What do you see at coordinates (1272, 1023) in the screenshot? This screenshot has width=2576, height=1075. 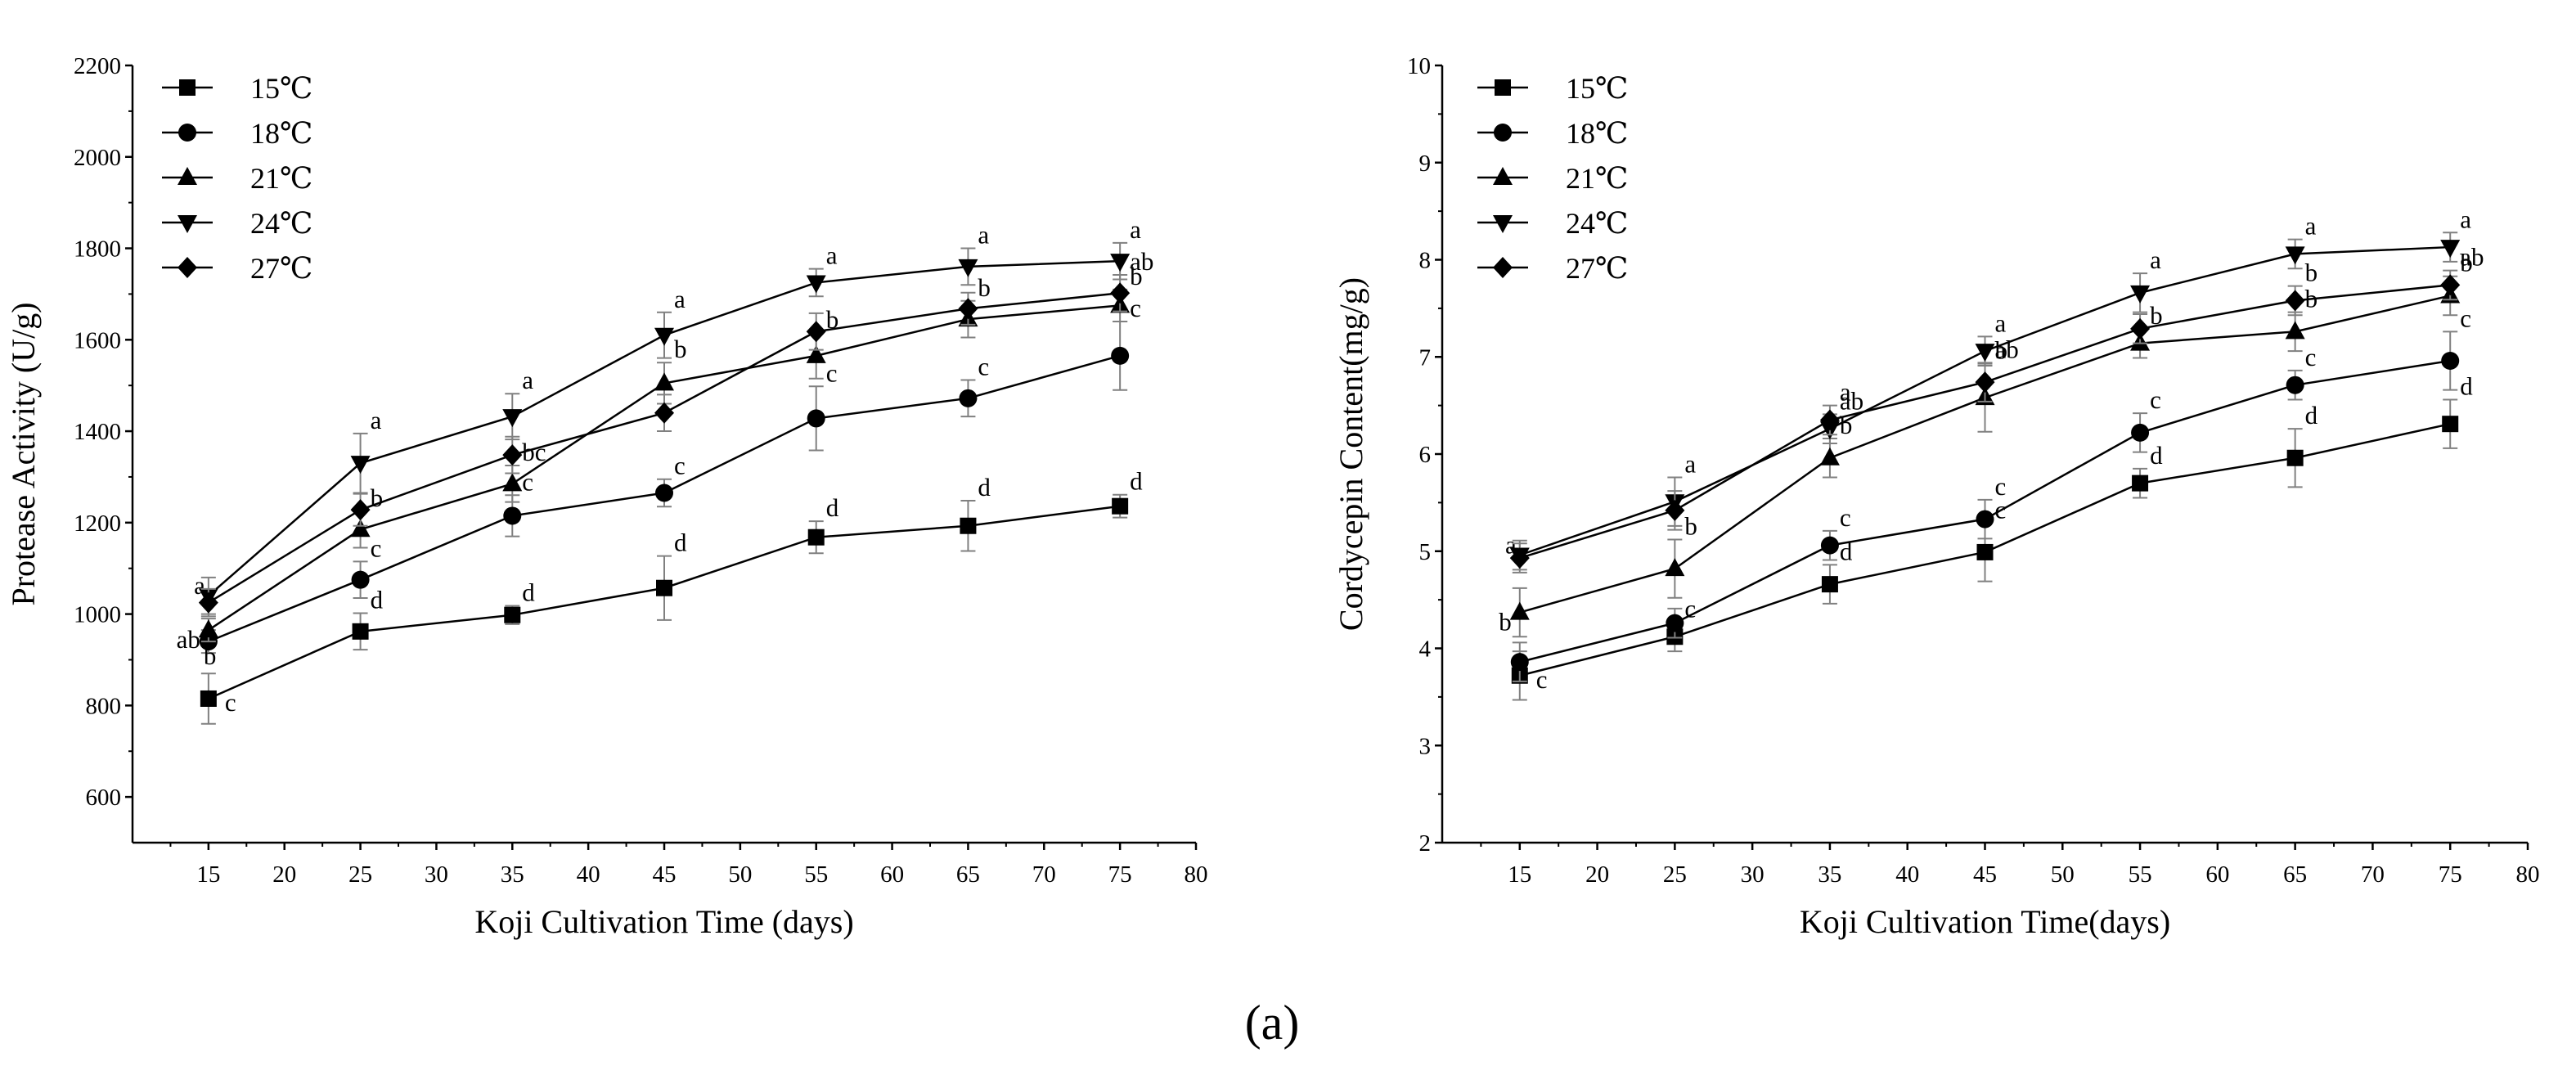 I see `panel-label: (a)` at bounding box center [1272, 1023].